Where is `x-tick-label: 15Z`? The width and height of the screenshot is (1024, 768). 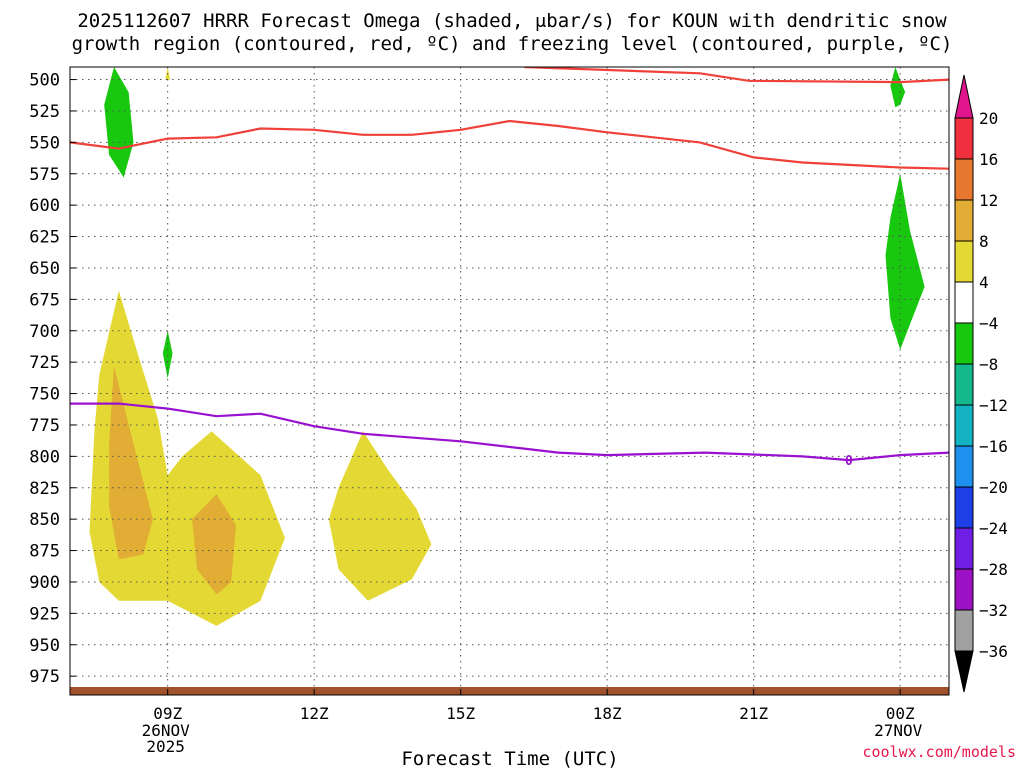
x-tick-label: 15Z is located at coordinates (460, 713).